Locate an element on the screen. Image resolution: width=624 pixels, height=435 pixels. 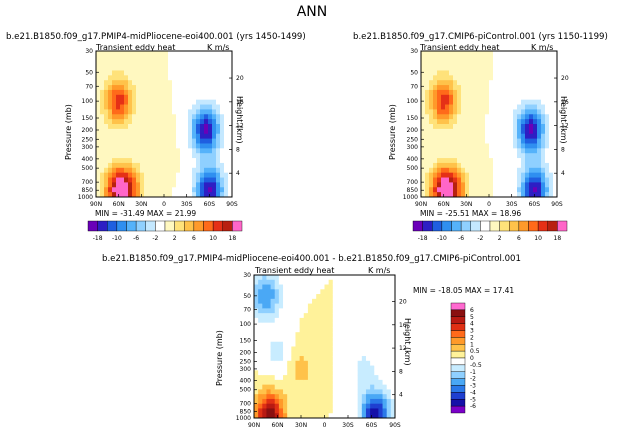
x-tick-label: 90S is located at coordinates (232, 204).